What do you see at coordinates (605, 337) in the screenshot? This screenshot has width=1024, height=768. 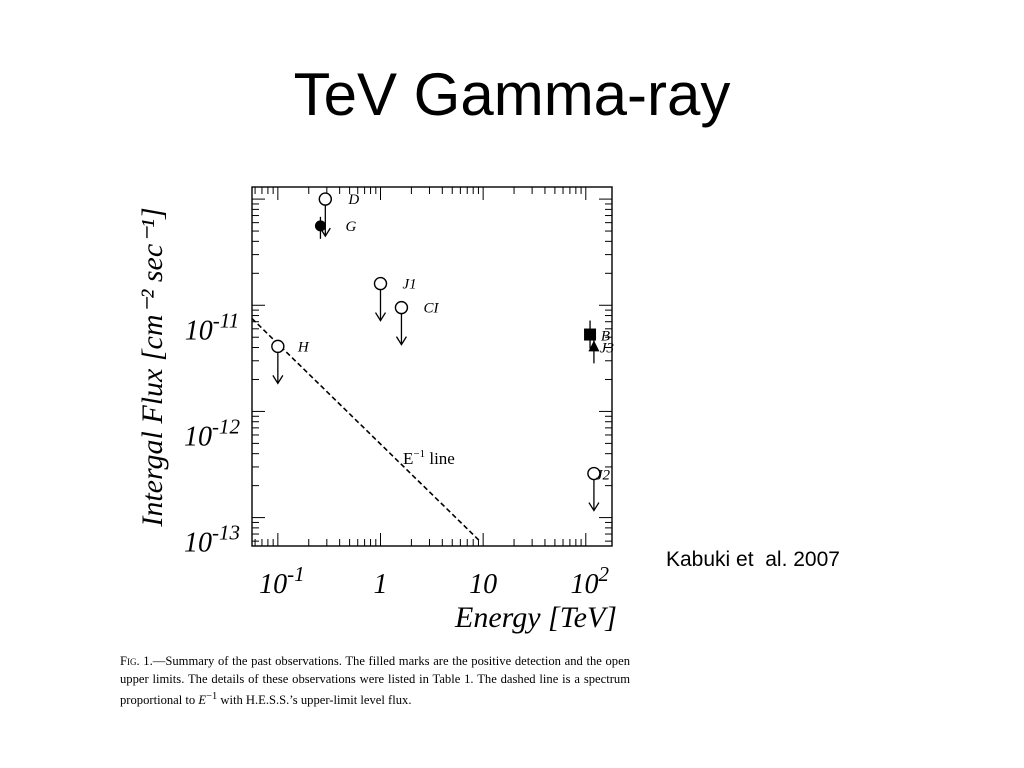 I see `point-label-b: B` at bounding box center [605, 337].